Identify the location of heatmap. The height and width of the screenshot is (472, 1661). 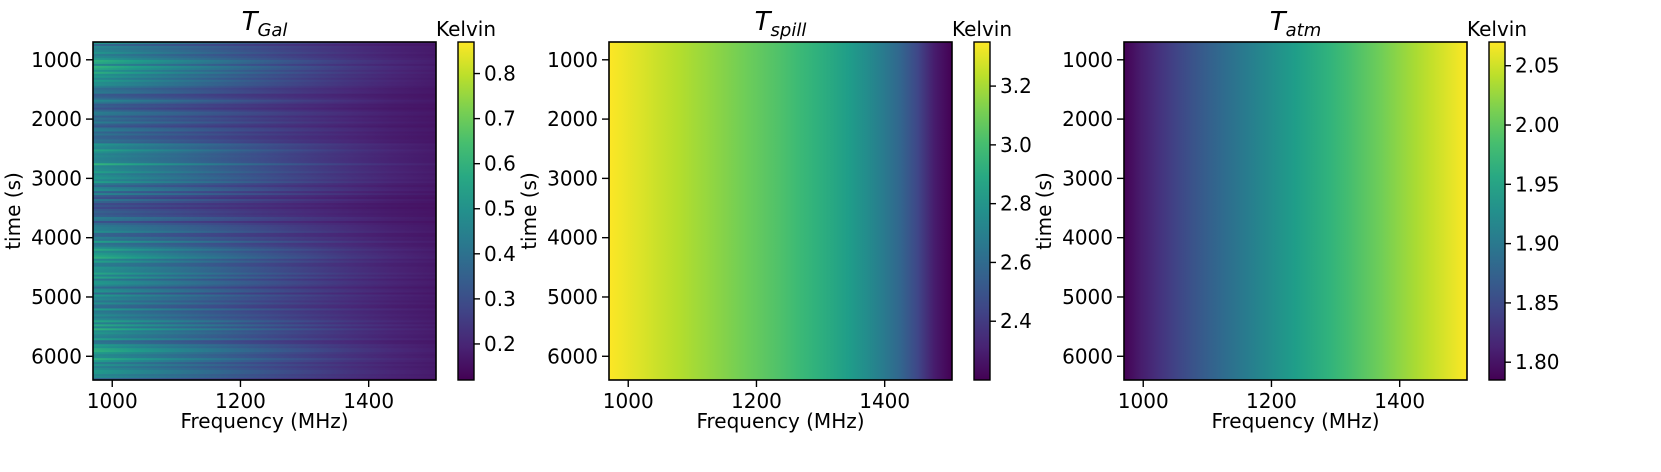
(1295, 211).